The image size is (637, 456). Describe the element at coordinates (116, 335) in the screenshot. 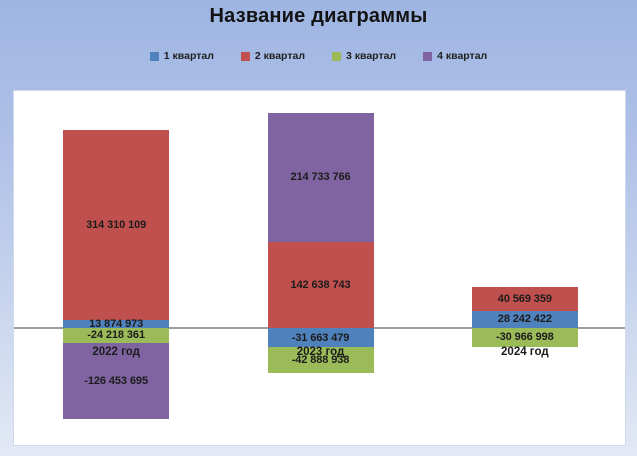

I see `bar-segment-2022-q3` at that location.